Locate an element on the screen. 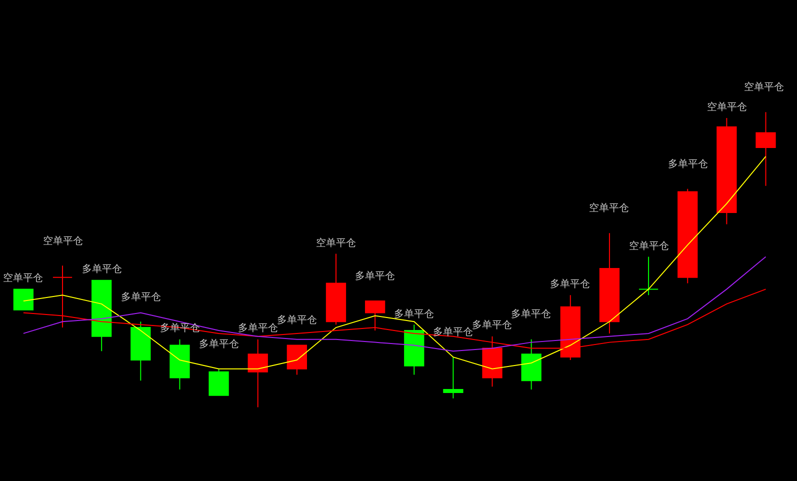  text: 空单平仓 is located at coordinates (764, 87).